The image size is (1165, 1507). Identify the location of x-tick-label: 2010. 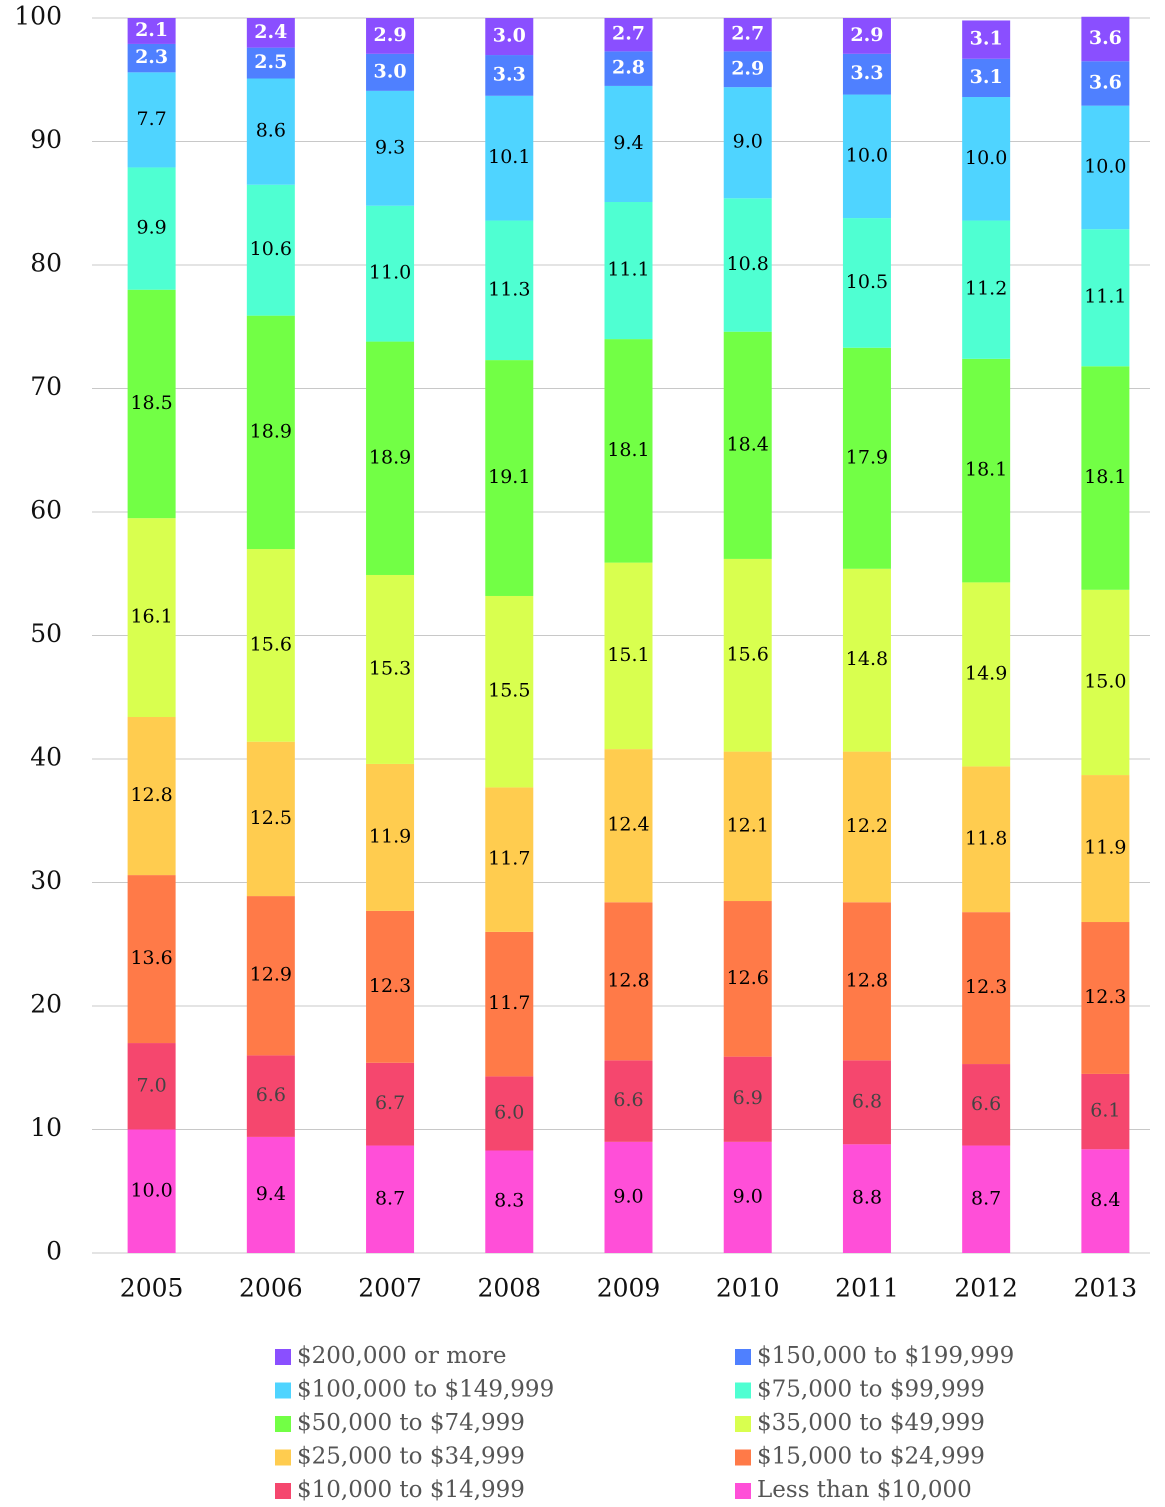
(748, 1288).